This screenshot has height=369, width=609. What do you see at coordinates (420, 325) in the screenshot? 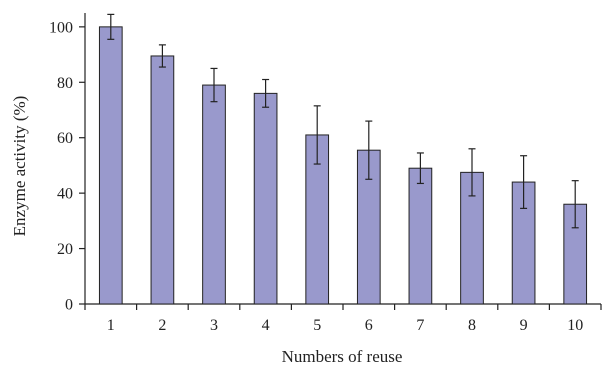
I see `x-tick-label: 7` at bounding box center [420, 325].